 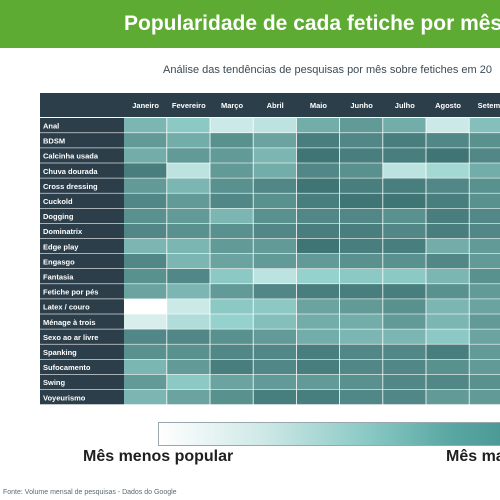 I want to click on legend-high-label: Mês ma, so click(x=473, y=456).